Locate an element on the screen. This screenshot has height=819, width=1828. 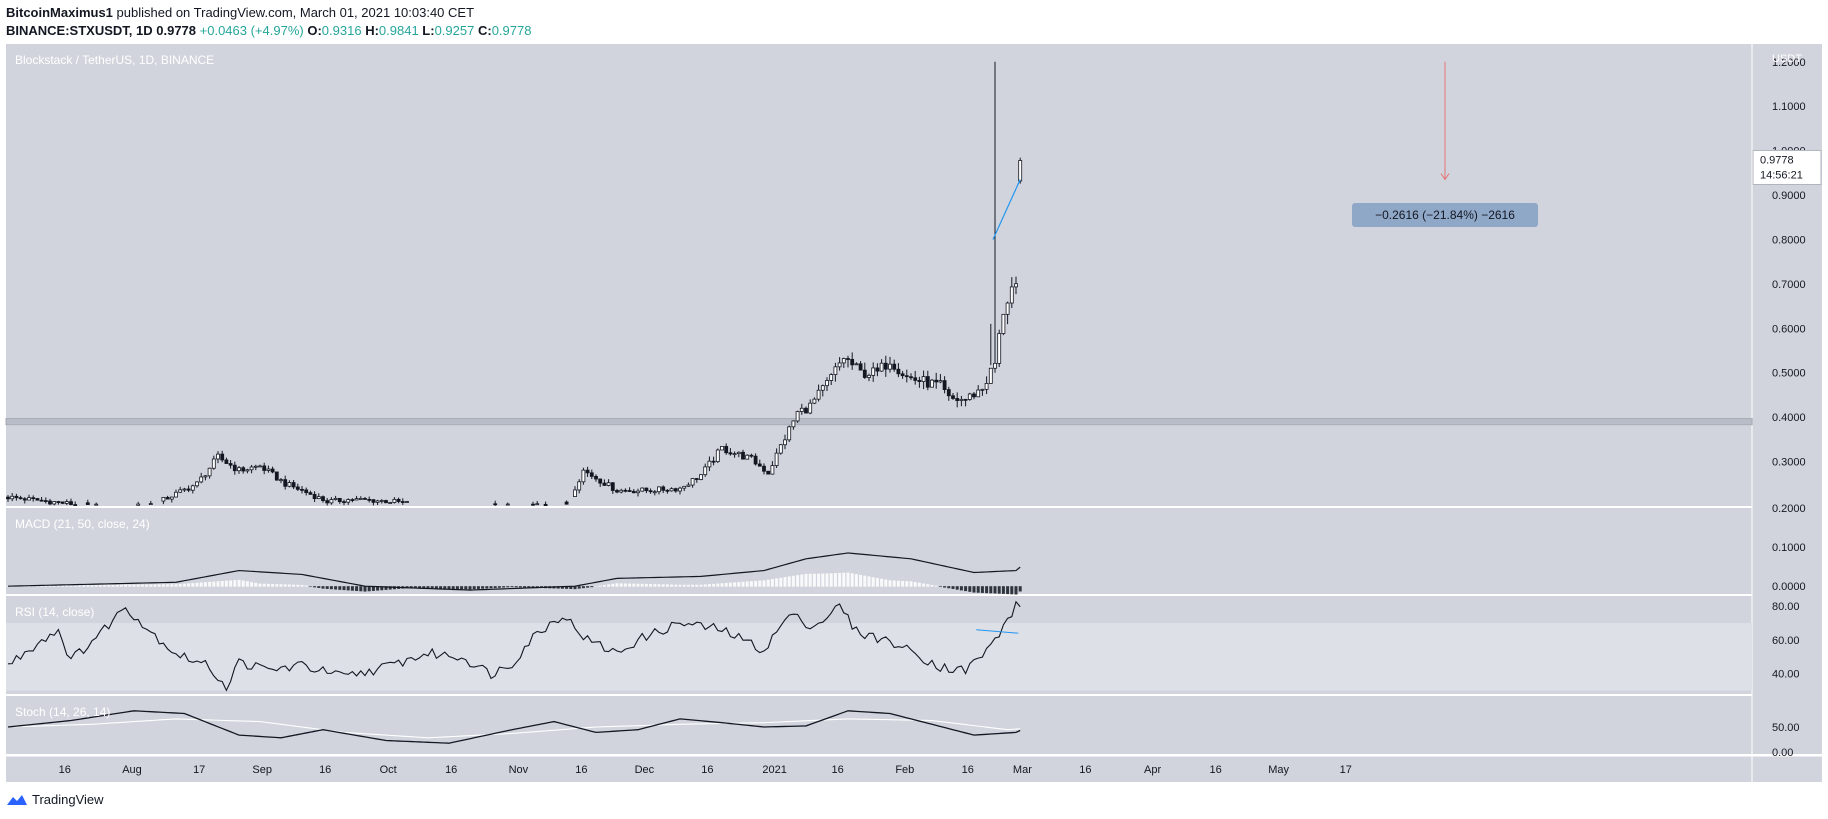
stoch-tick-label: 0.00 is located at coordinates (1782, 753).